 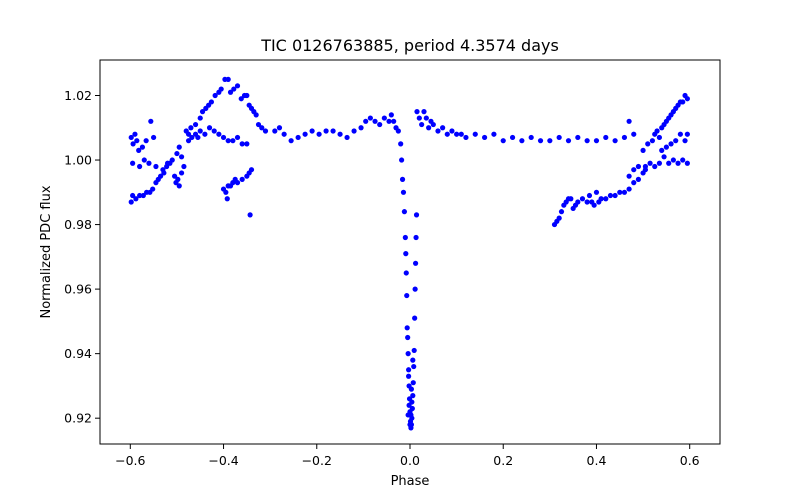 What do you see at coordinates (503, 460) in the screenshot?
I see `x-tick-label: 0.2` at bounding box center [503, 460].